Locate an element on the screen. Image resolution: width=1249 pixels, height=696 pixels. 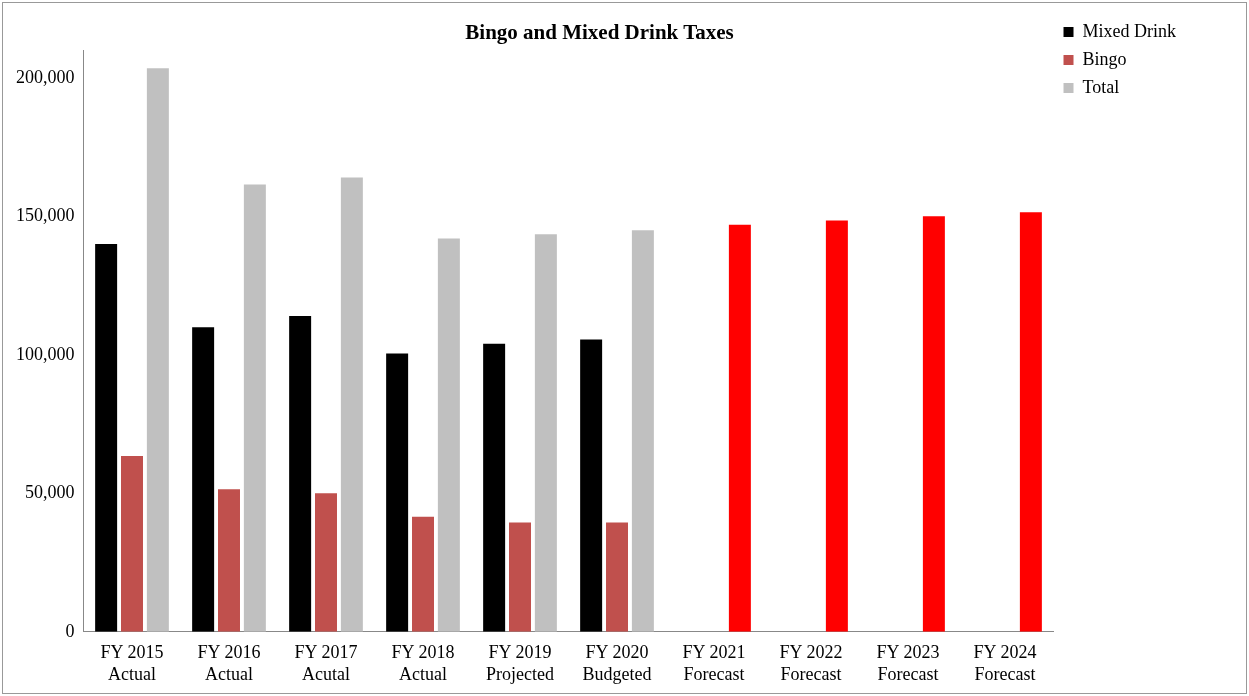
x-tick-label: FY 2016 Actual is located at coordinates (229, 663).